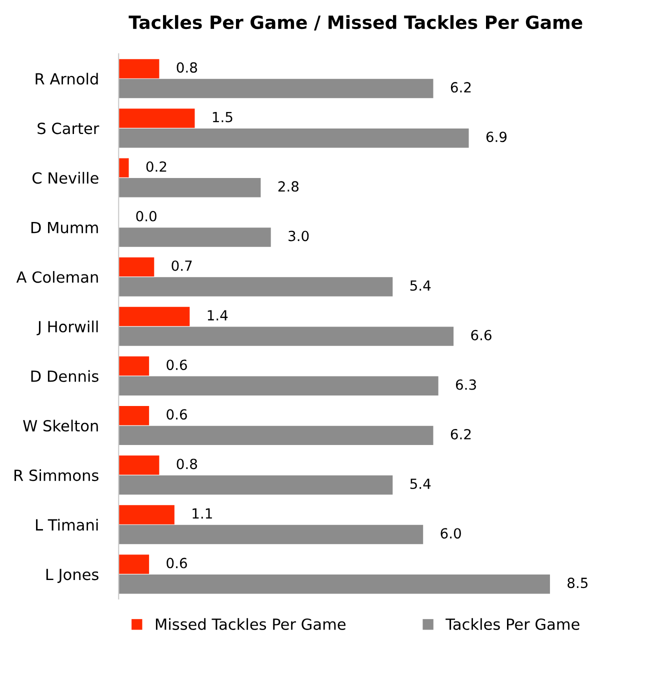 This screenshot has height=673, width=659. What do you see at coordinates (496, 137) in the screenshot?
I see `data-label: 6.9` at bounding box center [496, 137].